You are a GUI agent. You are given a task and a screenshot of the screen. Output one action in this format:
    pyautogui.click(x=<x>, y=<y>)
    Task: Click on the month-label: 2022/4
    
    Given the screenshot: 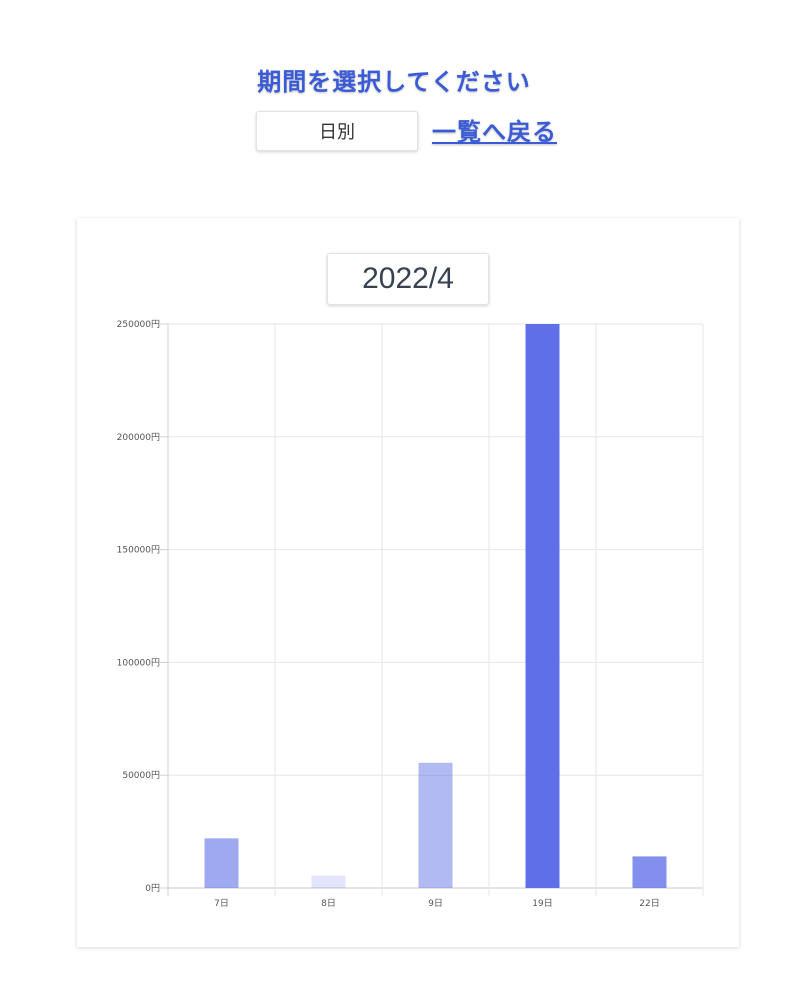 What is the action you would take?
    pyautogui.click(x=408, y=279)
    